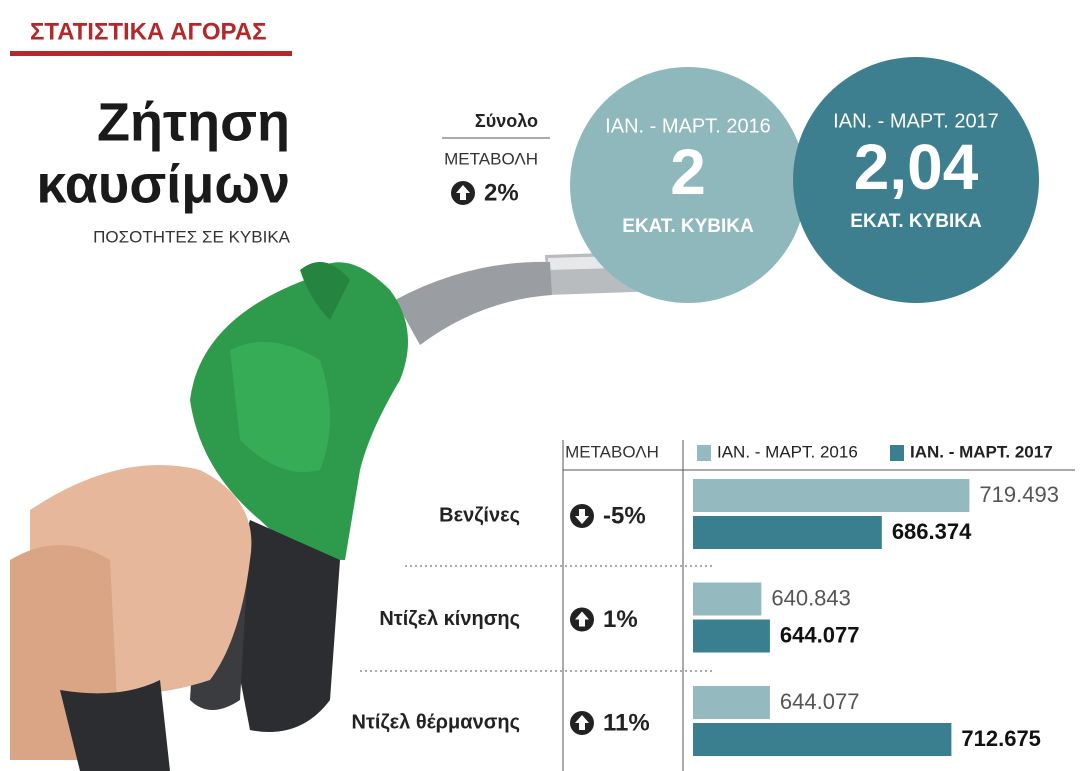 This screenshot has height=771, width=1085. I want to click on value-label: 640.843, so click(811, 597).